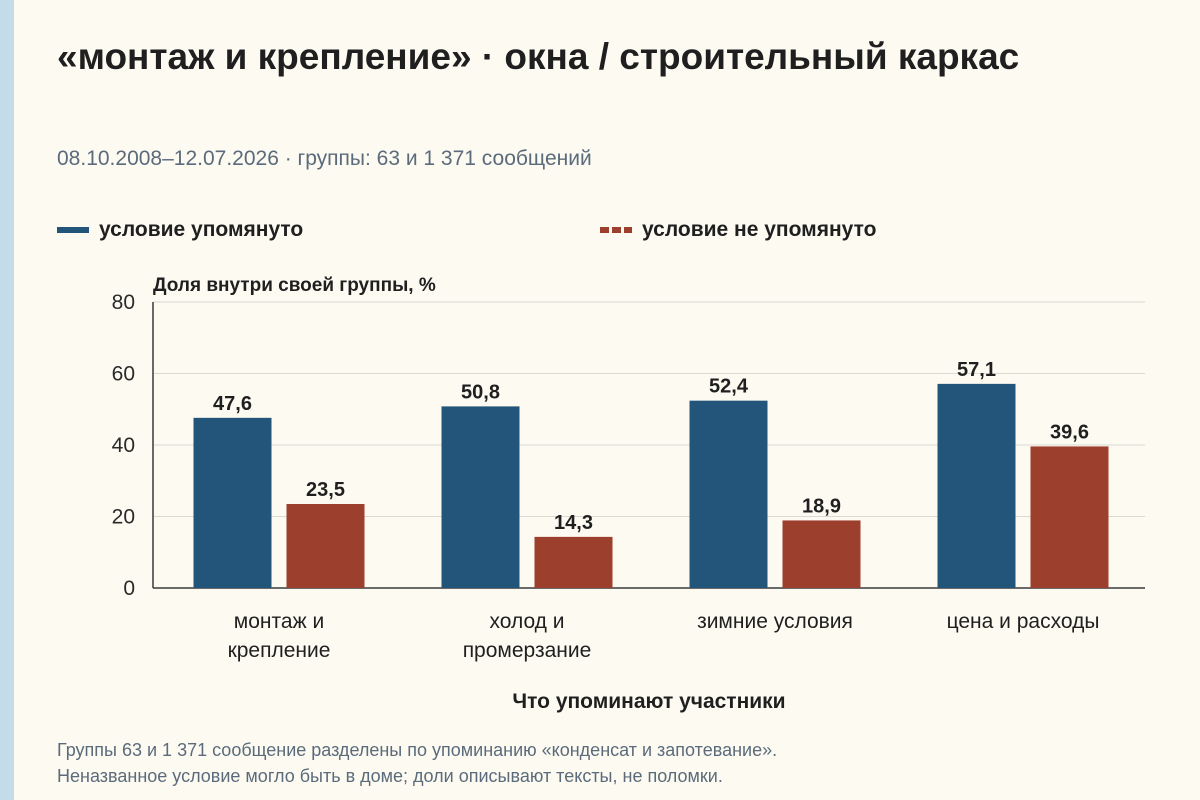 The width and height of the screenshot is (1200, 800). I want to click on x-category-label: монтаж и, so click(279, 621).